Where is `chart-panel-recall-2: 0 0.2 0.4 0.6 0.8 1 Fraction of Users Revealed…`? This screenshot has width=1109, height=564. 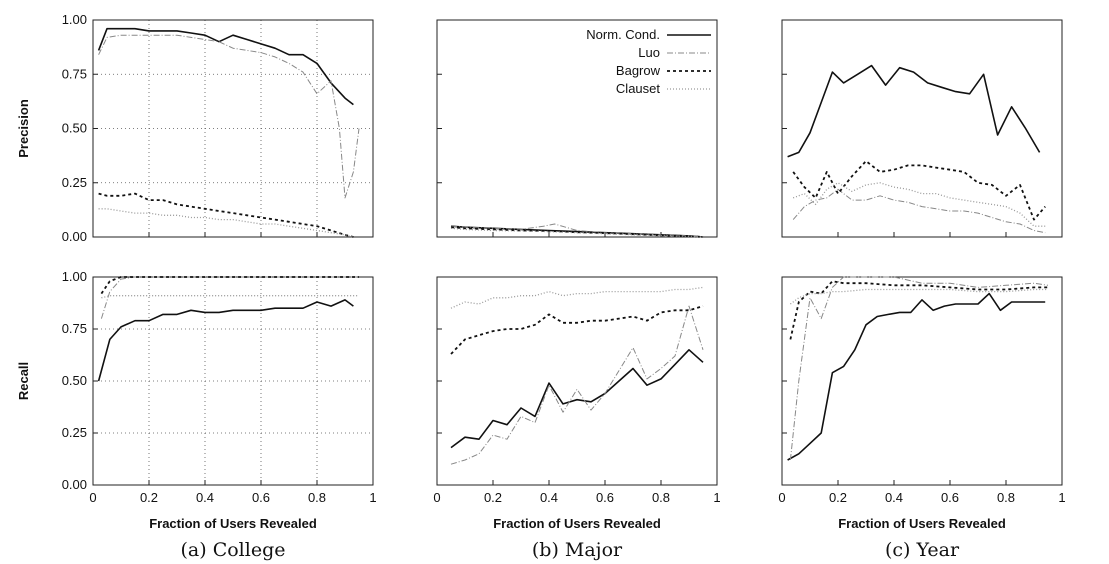
chart-panel-recall-2: 0 0.2 0.4 0.6 0.8 1 Fraction of Users Revealed… is located at coordinates (922, 418).